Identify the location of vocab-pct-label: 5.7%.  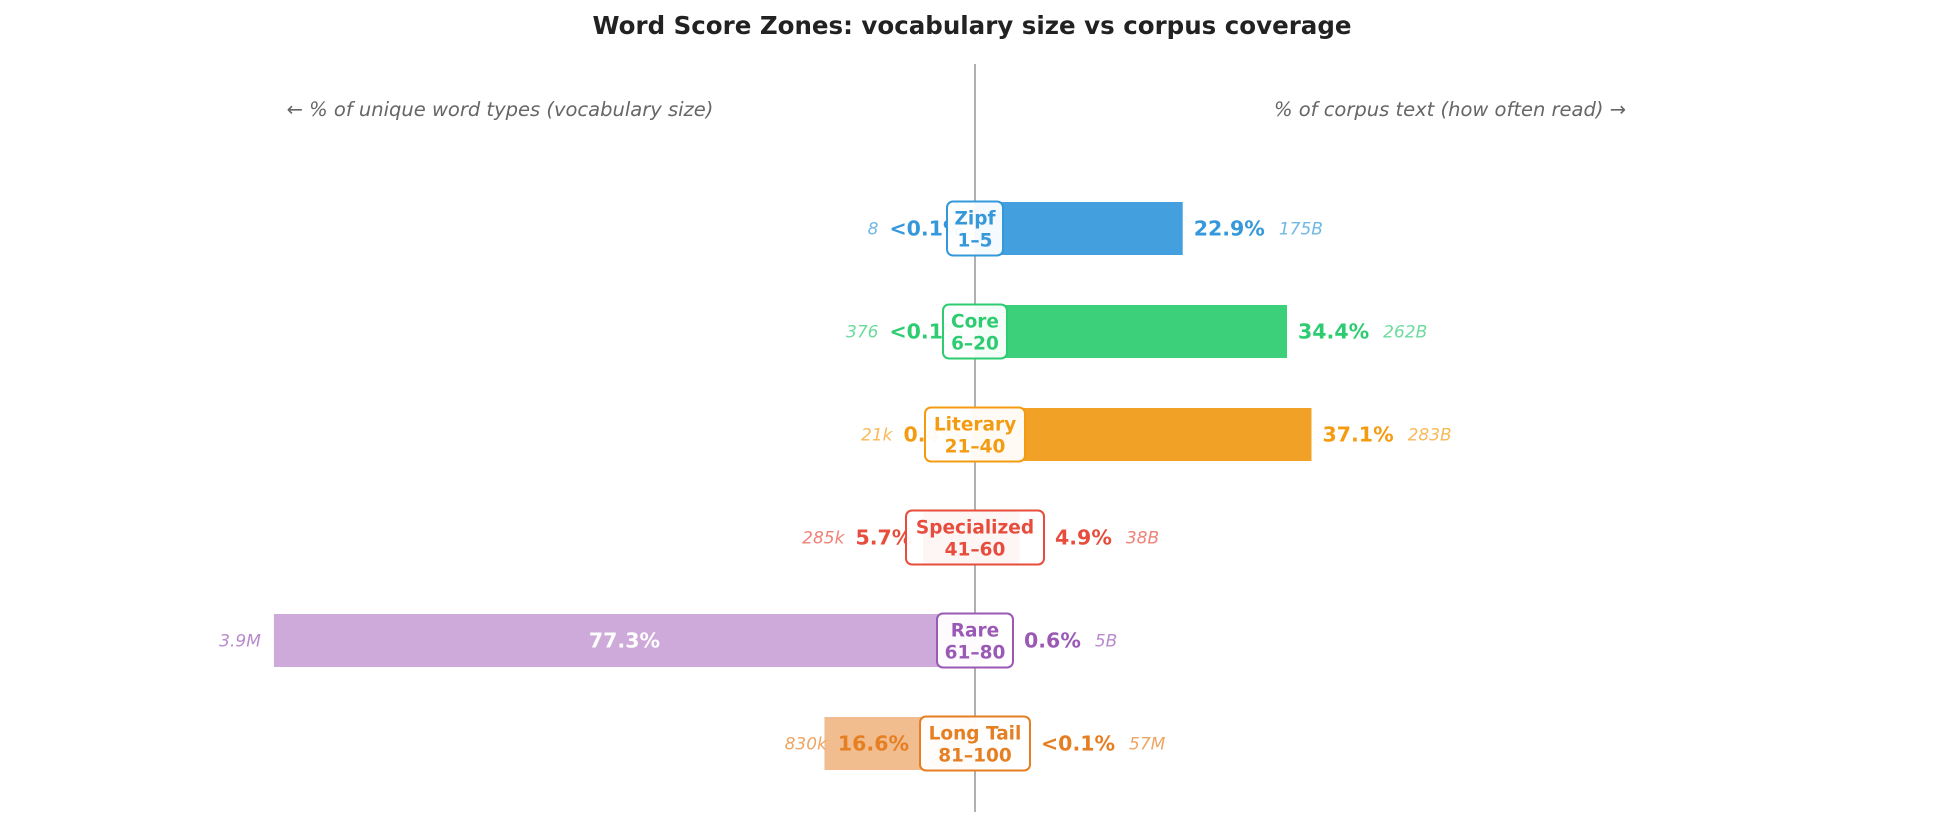
(883, 538).